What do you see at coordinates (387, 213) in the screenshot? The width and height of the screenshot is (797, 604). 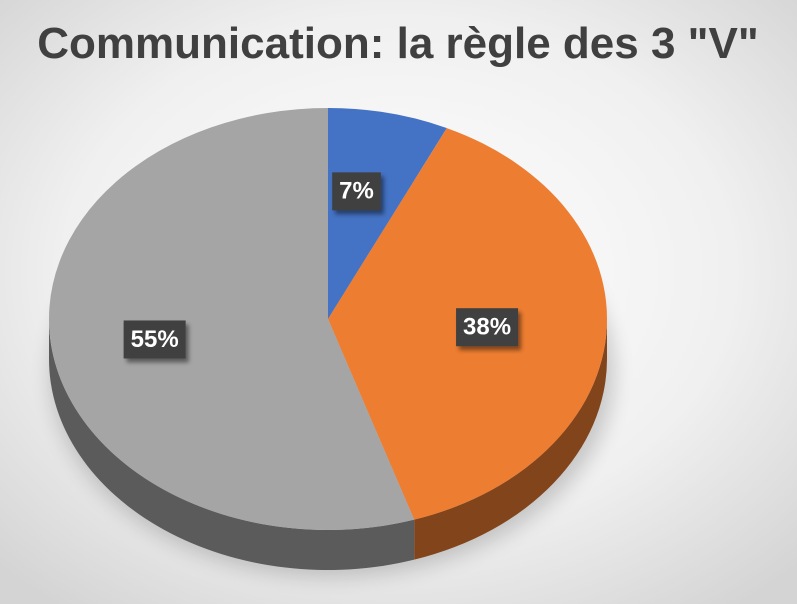 I see `slice` at bounding box center [387, 213].